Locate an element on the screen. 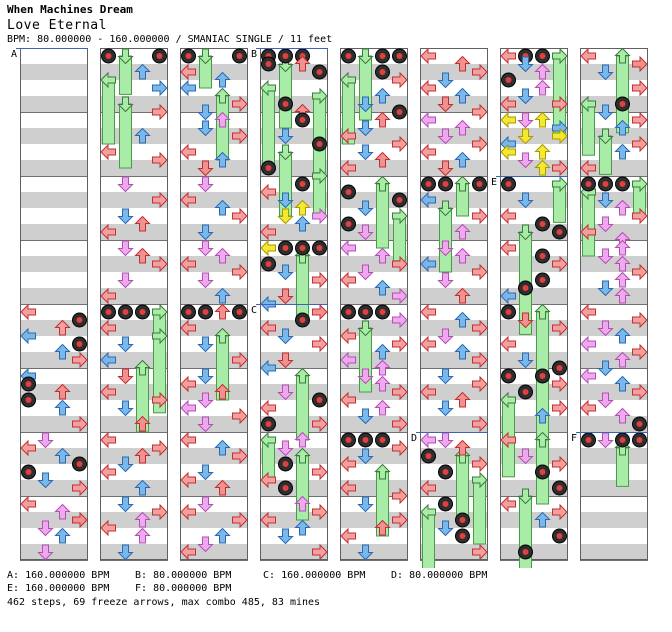  chart-column-border is located at coordinates (614, 304).